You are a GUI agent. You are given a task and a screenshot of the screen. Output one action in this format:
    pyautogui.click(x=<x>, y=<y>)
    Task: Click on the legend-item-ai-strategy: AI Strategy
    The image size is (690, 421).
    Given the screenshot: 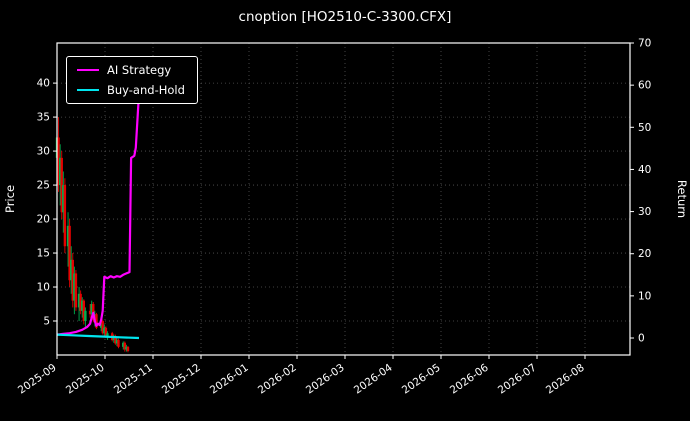 What is the action you would take?
    pyautogui.click(x=131, y=70)
    